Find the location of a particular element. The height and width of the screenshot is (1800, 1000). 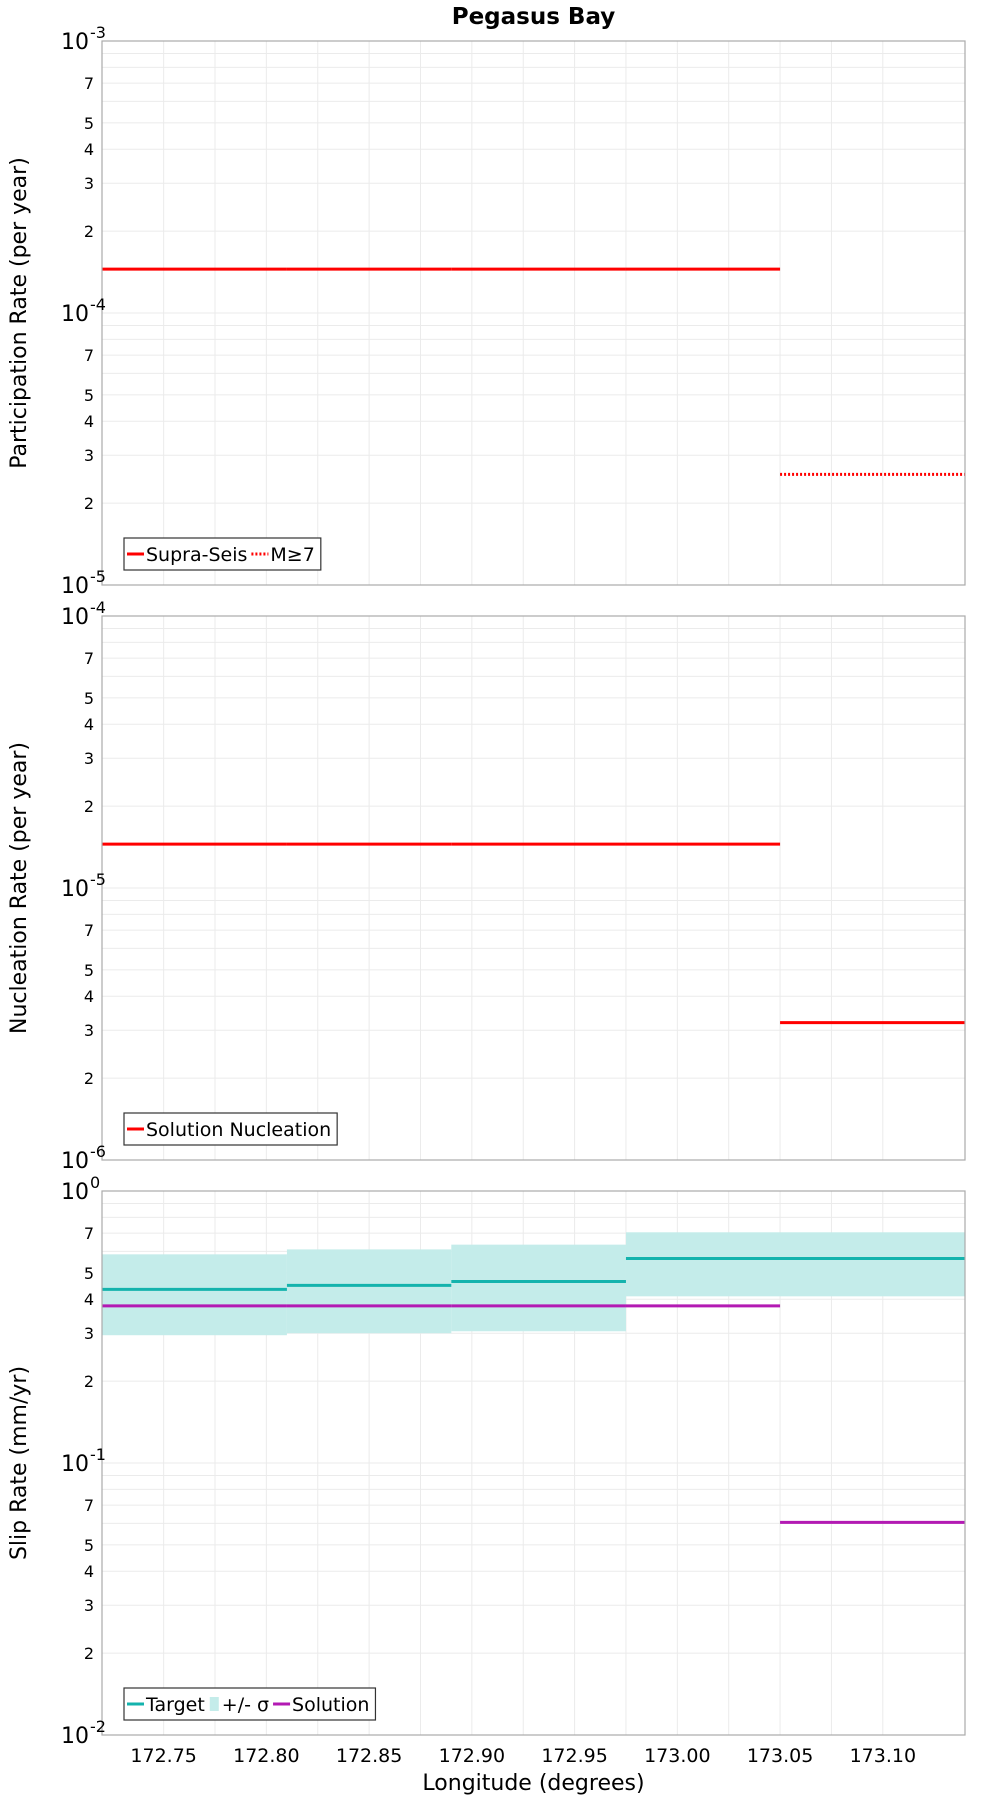

legend: Solution Nucleation is located at coordinates (230, 1129).